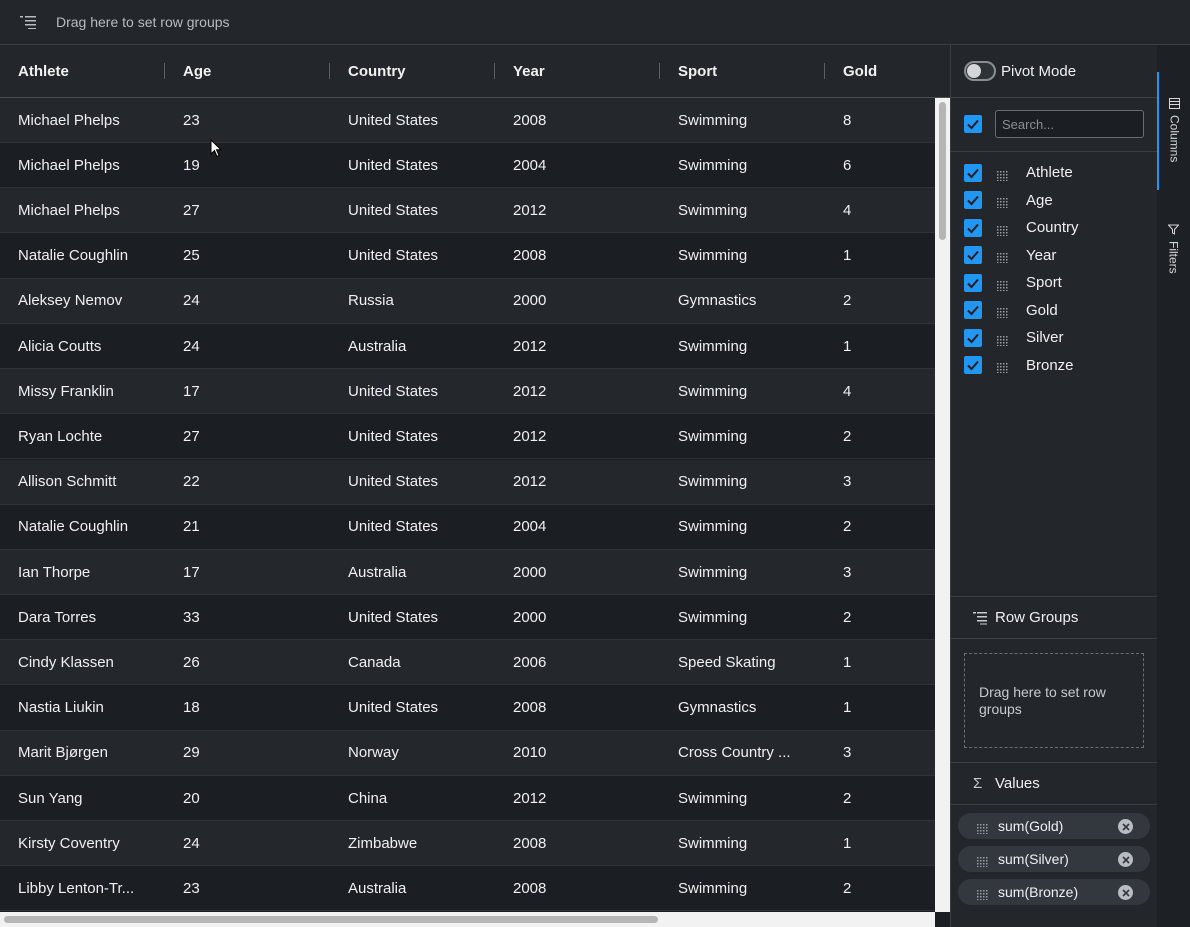 This screenshot has width=1190, height=927. Describe the element at coordinates (1054, 859) in the screenshot. I see `value-pill: sum(Silver)` at that location.